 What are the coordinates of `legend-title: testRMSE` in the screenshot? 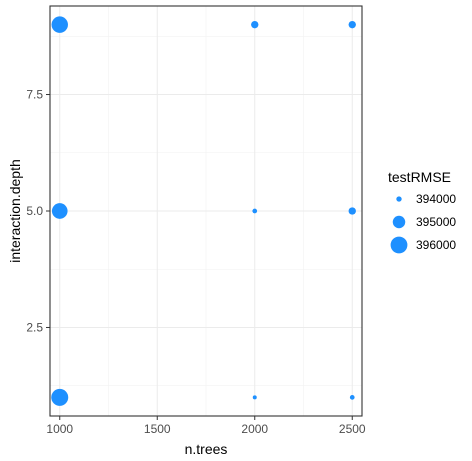 It's located at (419, 177).